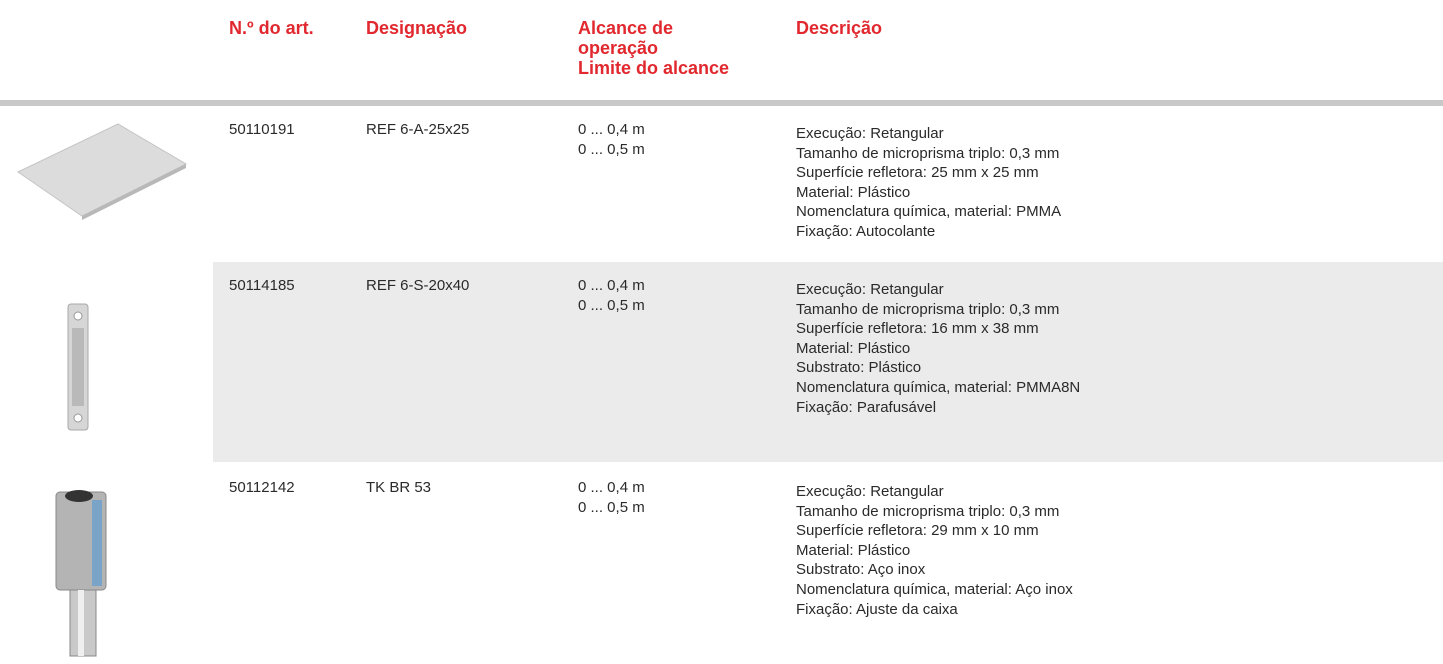 The width and height of the screenshot is (1443, 664). What do you see at coordinates (654, 68) in the screenshot?
I see `header-line: Limite do alcance` at bounding box center [654, 68].